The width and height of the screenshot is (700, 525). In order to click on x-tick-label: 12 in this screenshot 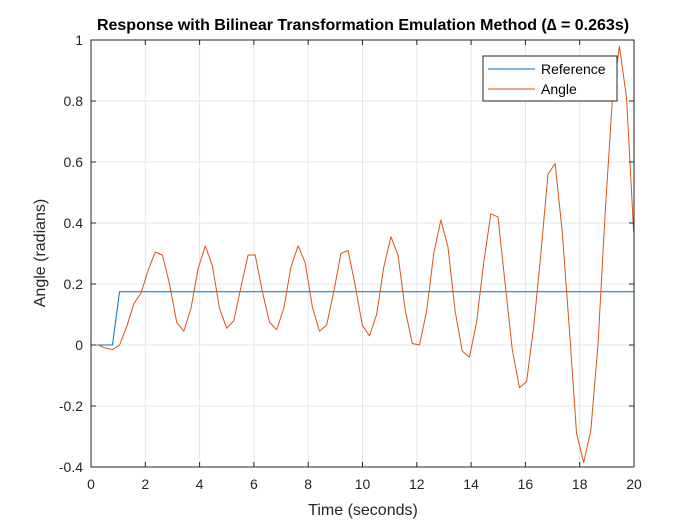, I will do `click(417, 484)`.